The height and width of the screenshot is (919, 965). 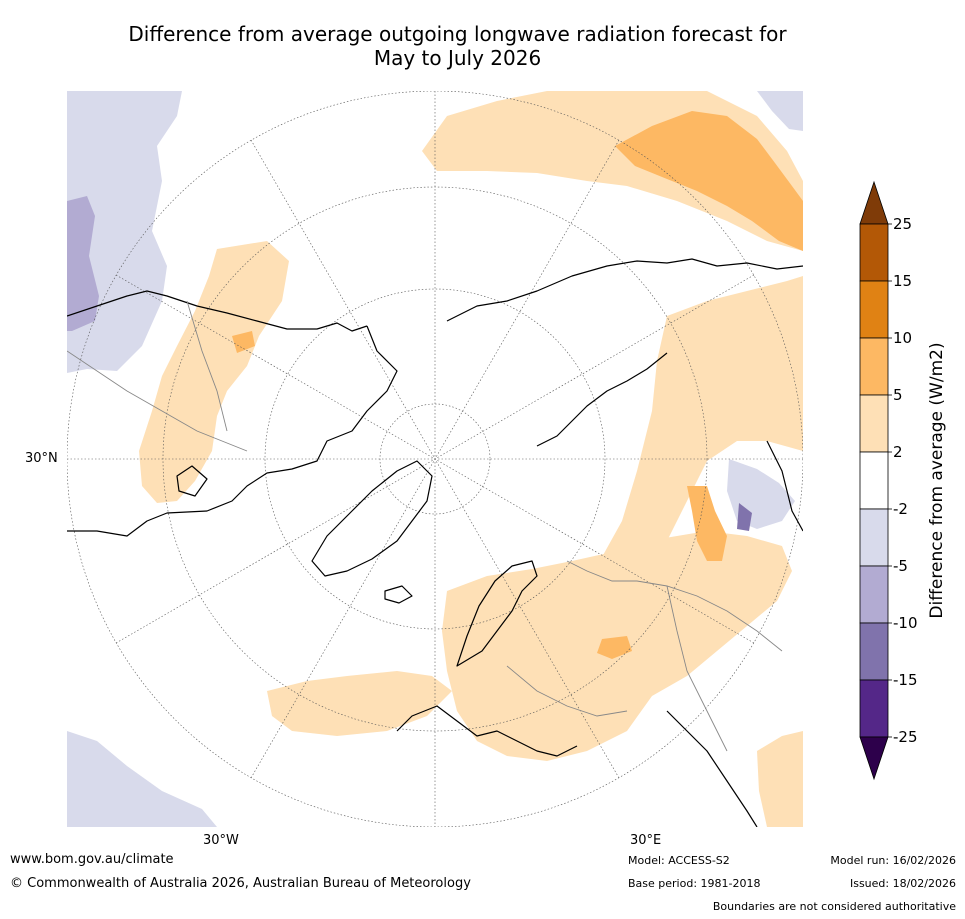 I want to click on latitude-circle, so click(x=435, y=459).